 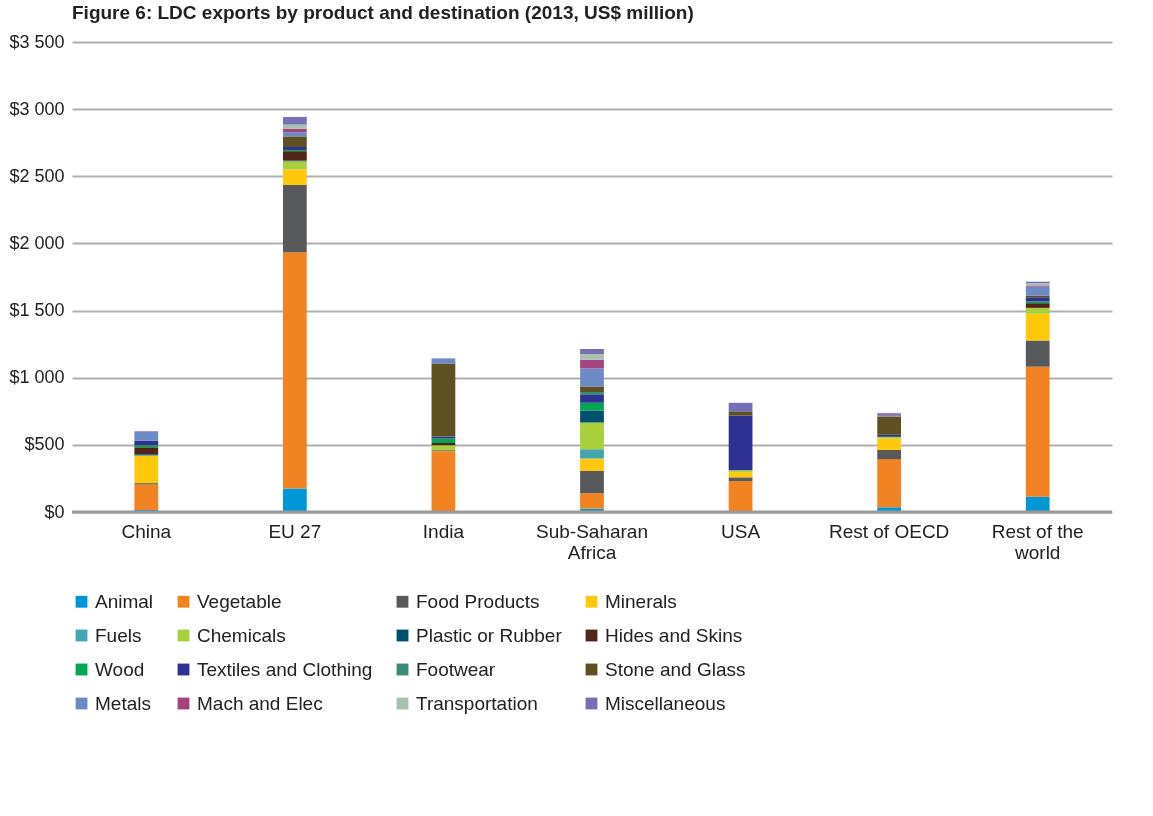 What do you see at coordinates (295, 531) in the screenshot?
I see `x-tick-label: EU 27` at bounding box center [295, 531].